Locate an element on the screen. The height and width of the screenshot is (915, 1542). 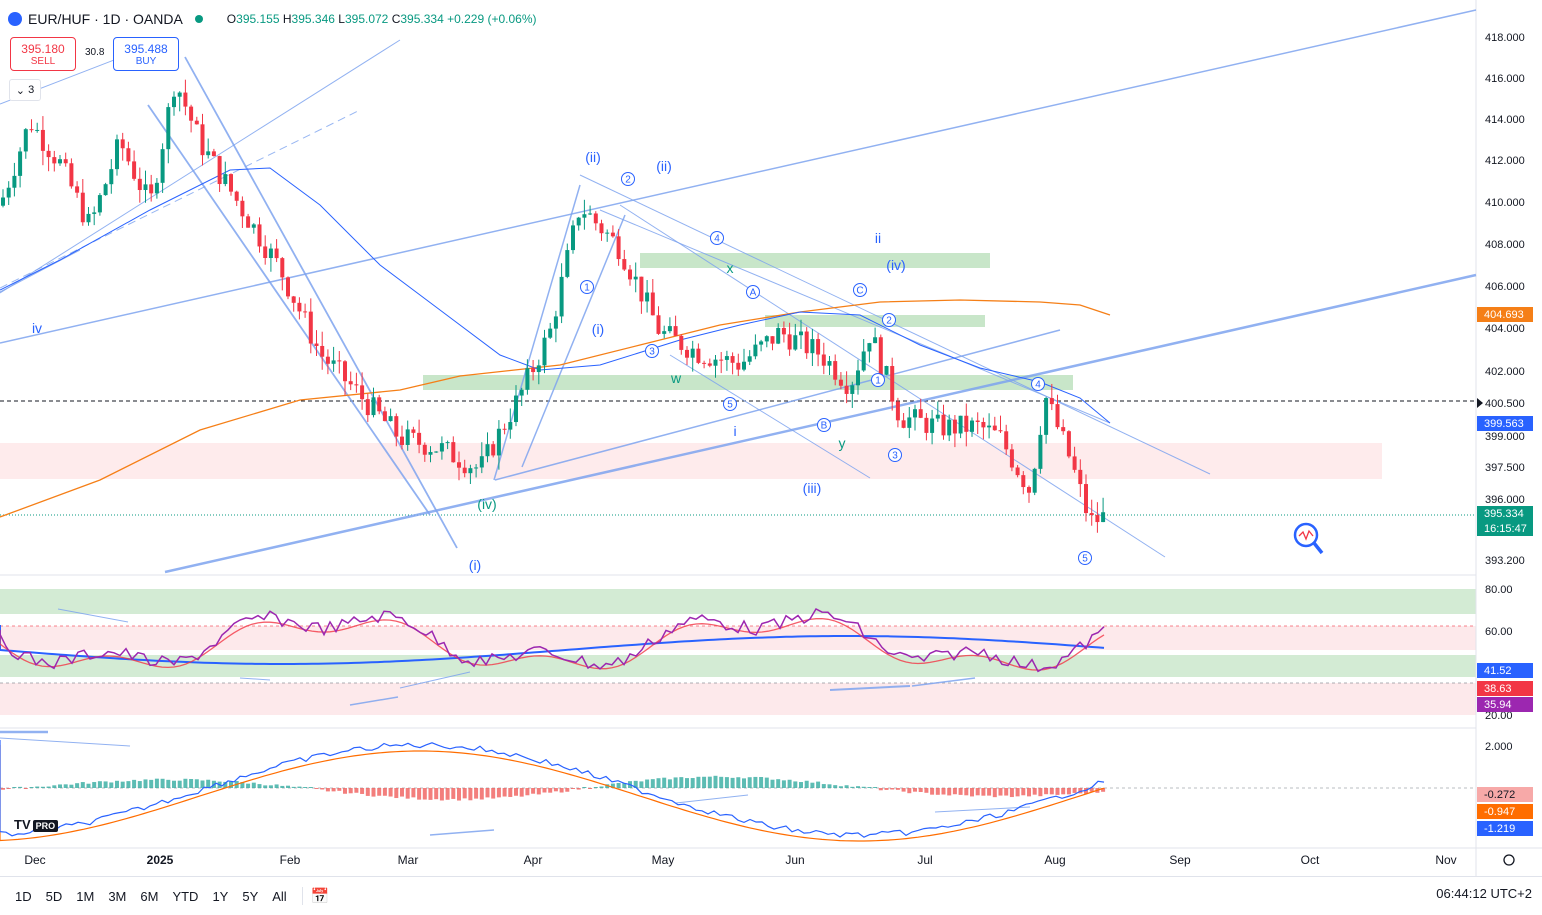
sell-price: 395.180 is located at coordinates (43, 48).